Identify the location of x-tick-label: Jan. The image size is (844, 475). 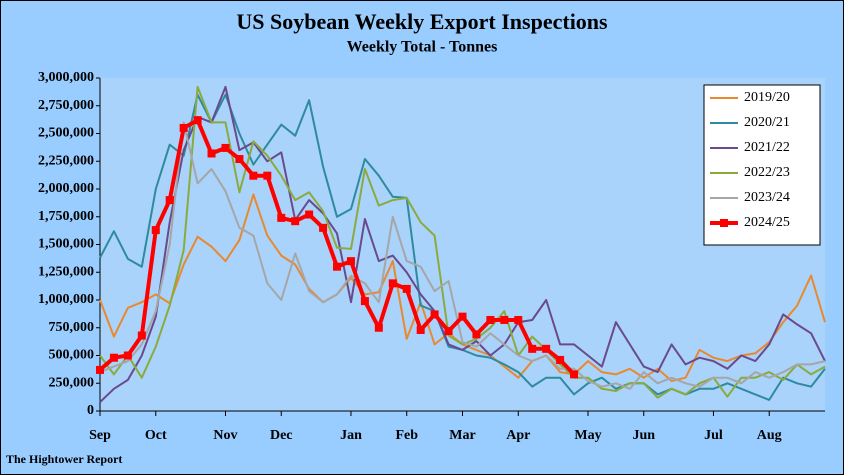
(351, 435).